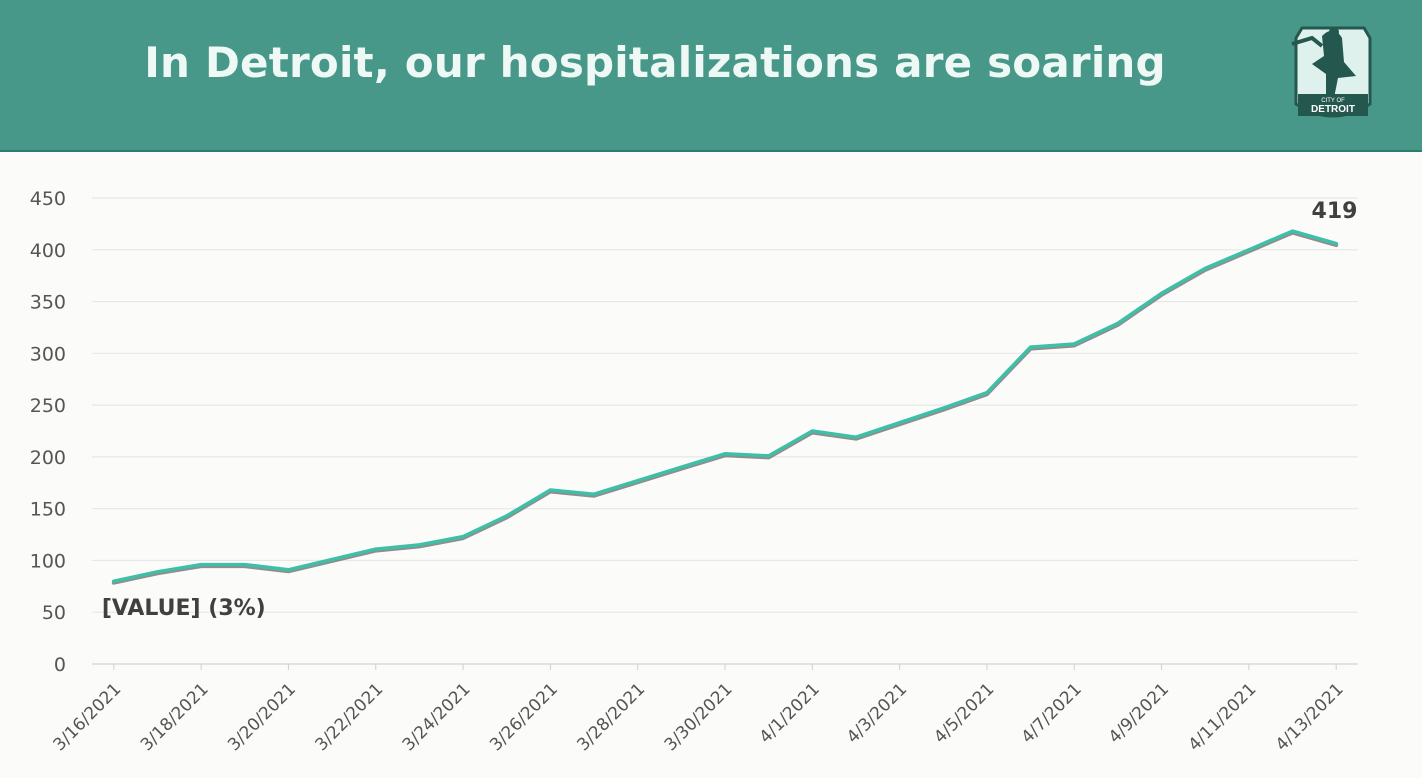 The image size is (1422, 778). What do you see at coordinates (1333, 109) in the screenshot?
I see `logo-text-bottom: DETROIT` at bounding box center [1333, 109].